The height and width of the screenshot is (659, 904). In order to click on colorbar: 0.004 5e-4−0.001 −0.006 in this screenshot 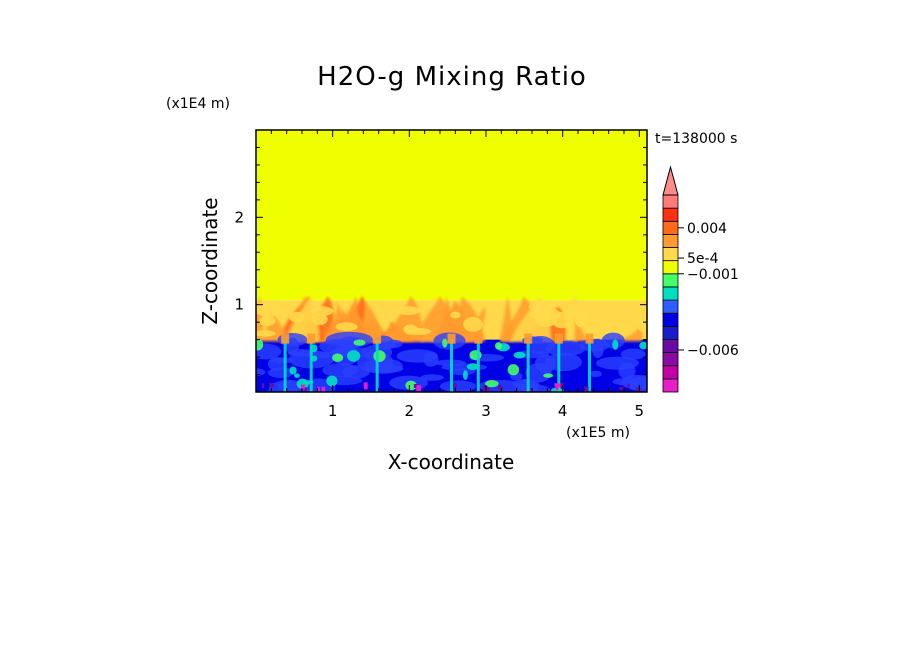, I will do `click(700, 279)`.